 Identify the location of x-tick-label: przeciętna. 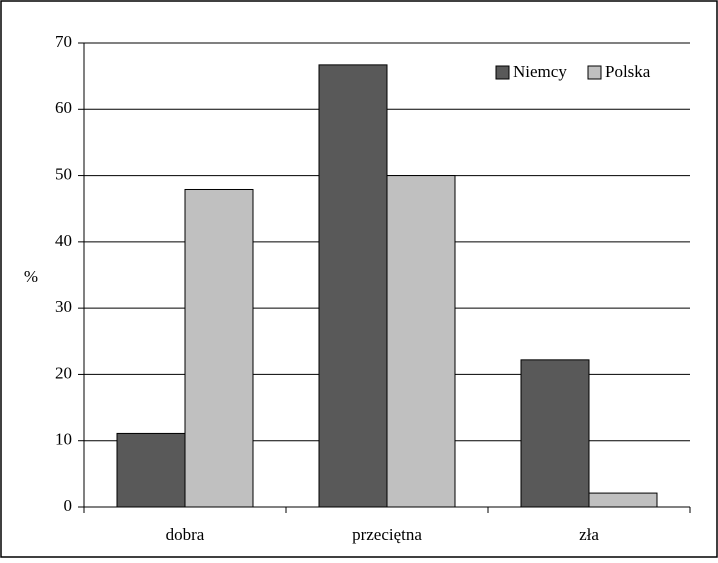
(387, 534).